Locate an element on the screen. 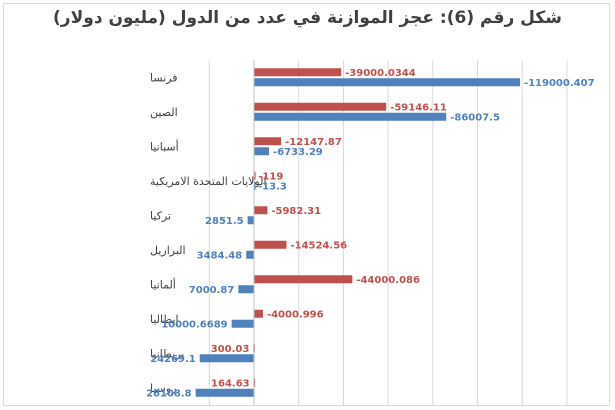 The image size is (615, 410). category-label: البرازيل is located at coordinates (168, 250).